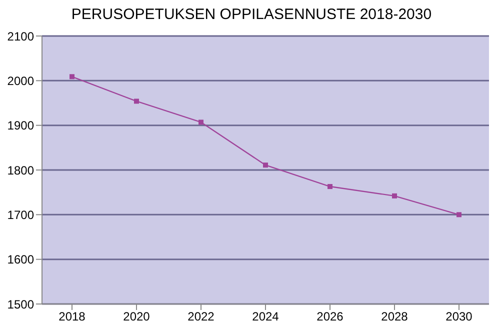  Describe the element at coordinates (459, 317) in the screenshot. I see `x-tick-label: 2030` at that location.